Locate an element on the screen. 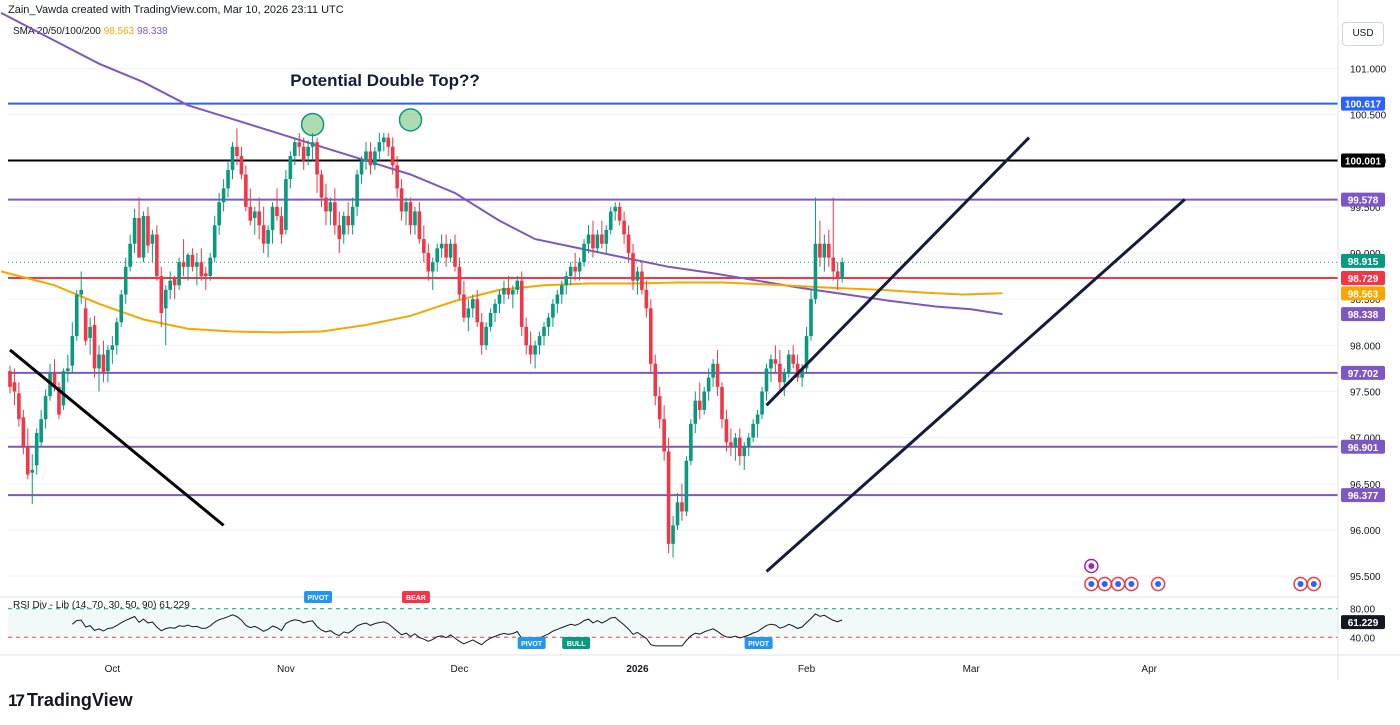  tradingview-logo: 17 TradingView is located at coordinates (70, 700).